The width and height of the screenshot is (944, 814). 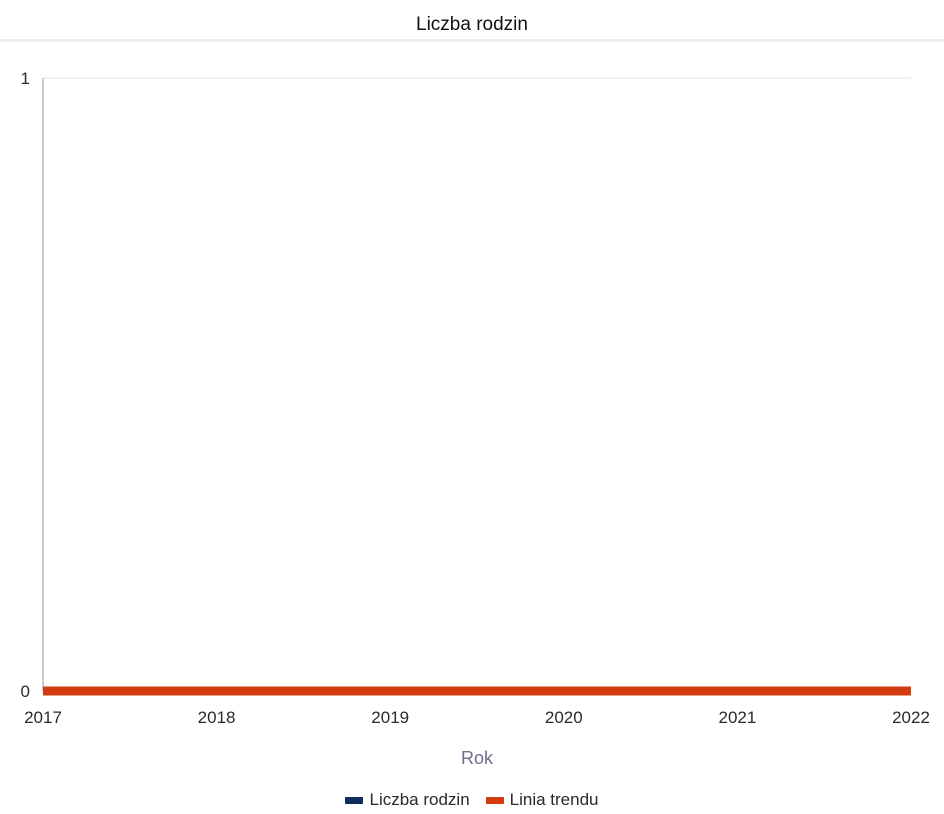 I want to click on x-axis-ticks: 2017 2018 2019 2020 2021 2022, so click(x=477, y=717).